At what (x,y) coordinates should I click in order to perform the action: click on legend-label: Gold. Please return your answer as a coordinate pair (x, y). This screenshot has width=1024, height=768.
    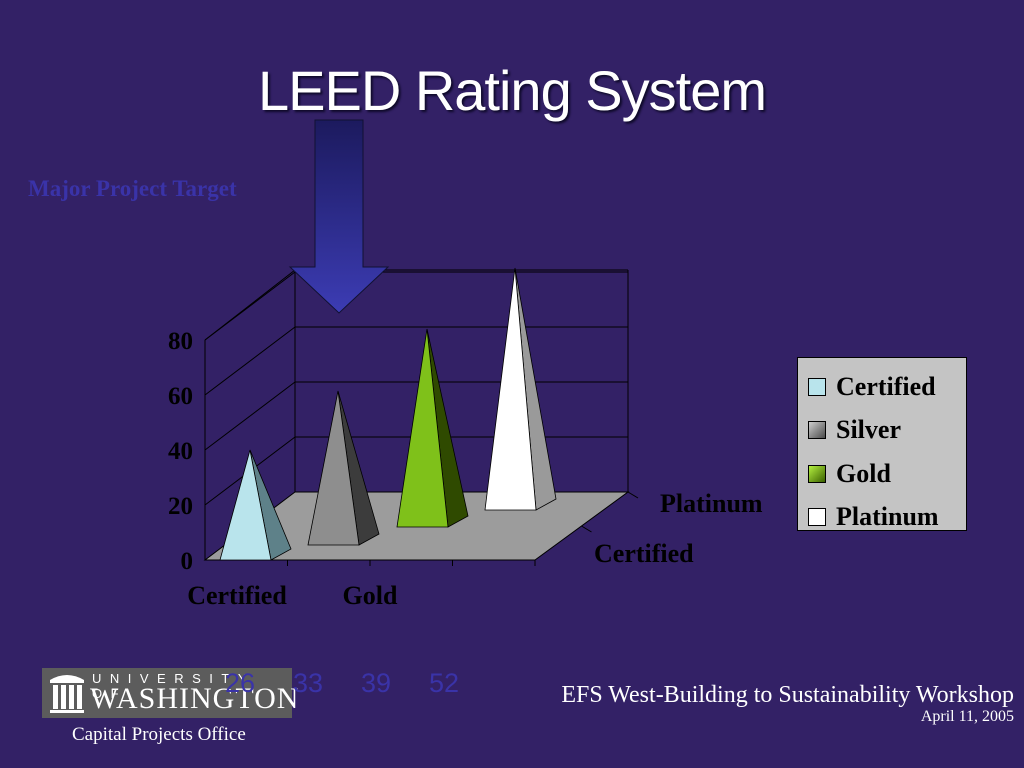
    Looking at the image, I should click on (863, 473).